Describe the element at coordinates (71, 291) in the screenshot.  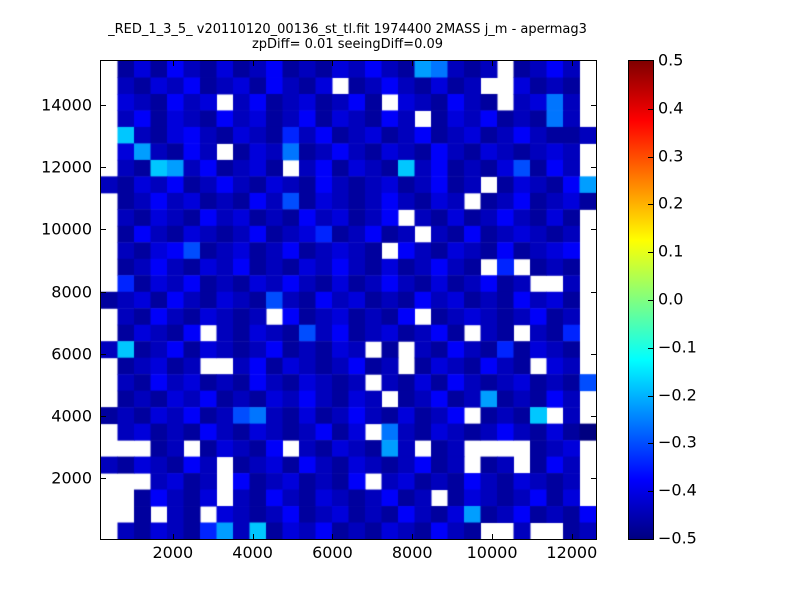
I see `y-tick-label: 8000` at that location.